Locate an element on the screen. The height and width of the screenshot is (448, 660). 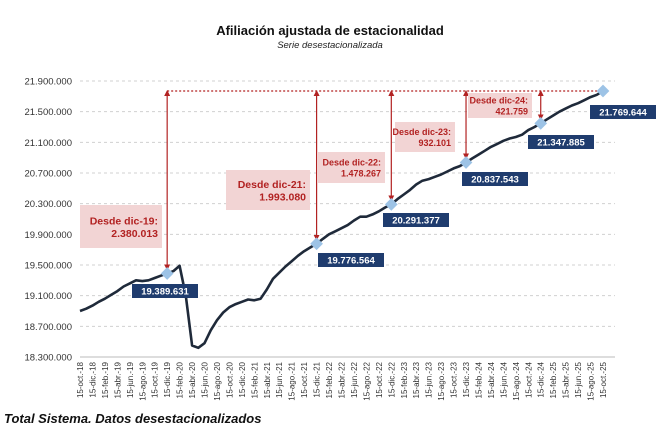
y-tick-label: 18.700.000 is located at coordinates (48, 327).